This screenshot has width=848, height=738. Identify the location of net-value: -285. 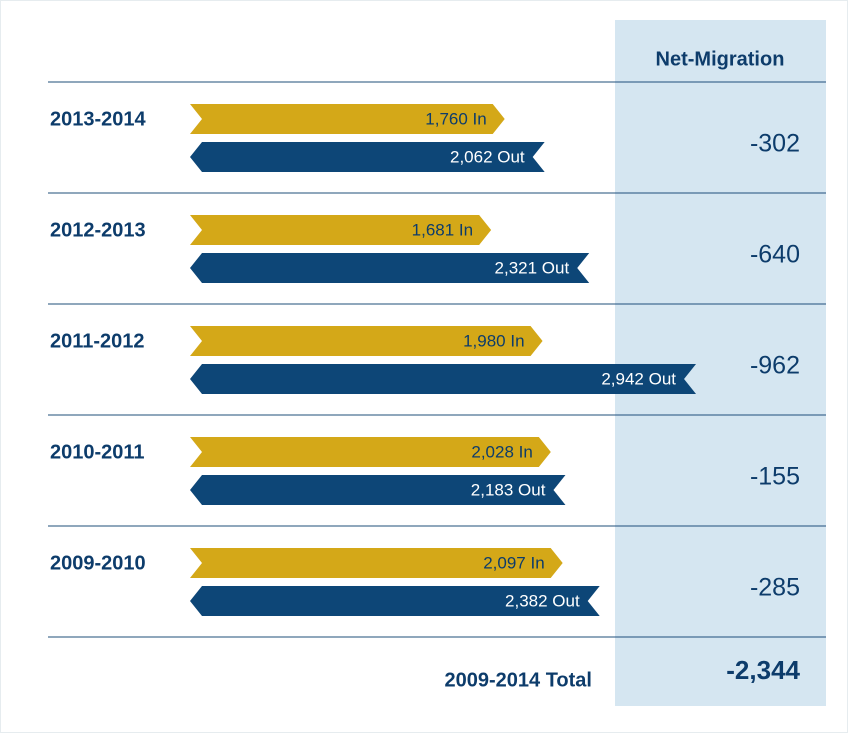
(775, 588).